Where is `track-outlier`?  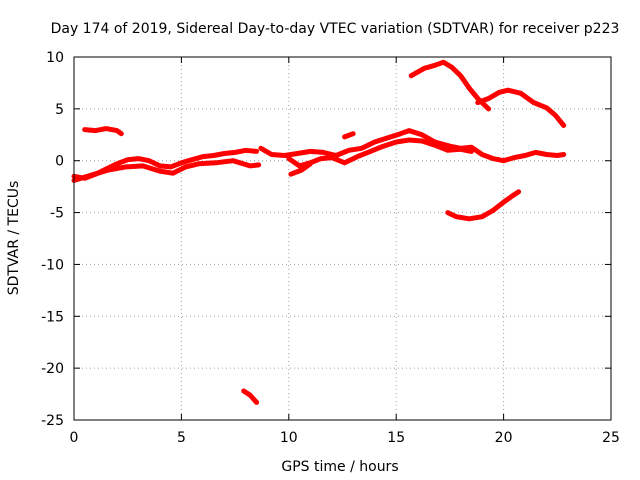
track-outlier is located at coordinates (250, 396).